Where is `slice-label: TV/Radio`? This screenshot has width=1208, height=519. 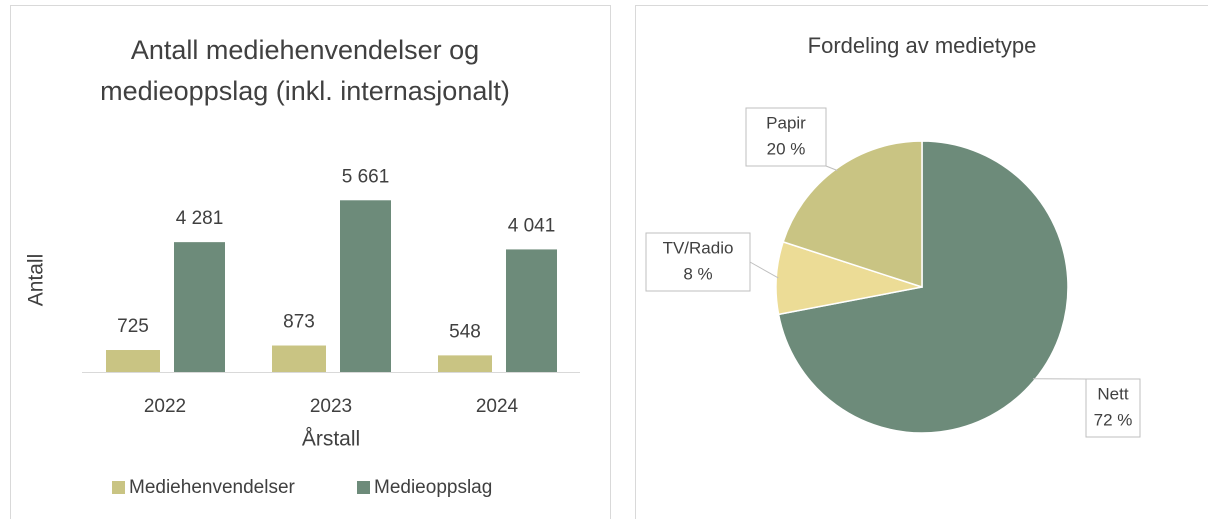
slice-label: TV/Radio is located at coordinates (698, 247).